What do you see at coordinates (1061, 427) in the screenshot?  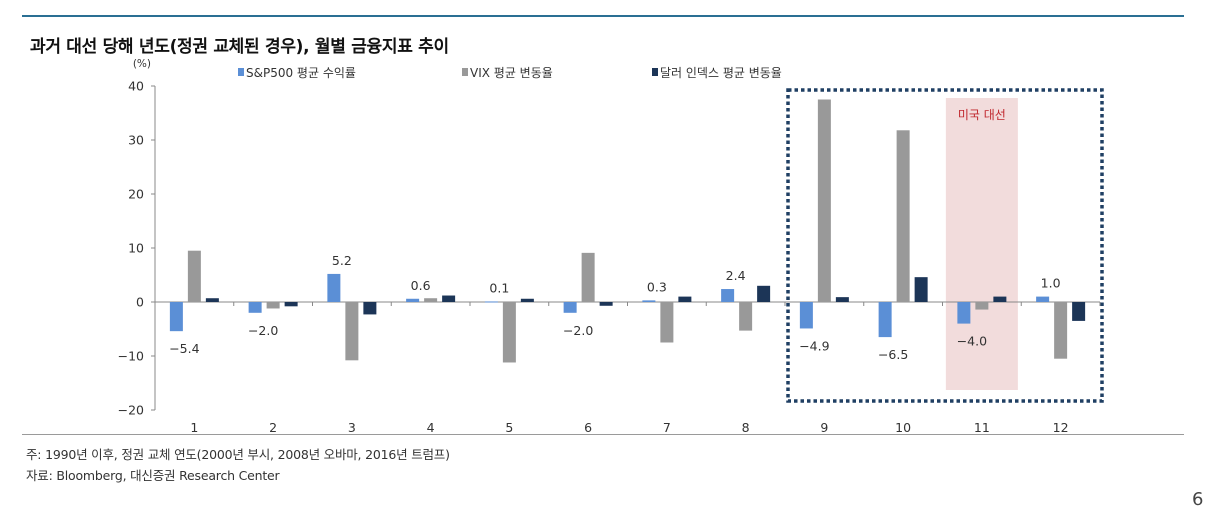 I see `x-tick-label: 12` at bounding box center [1061, 427].